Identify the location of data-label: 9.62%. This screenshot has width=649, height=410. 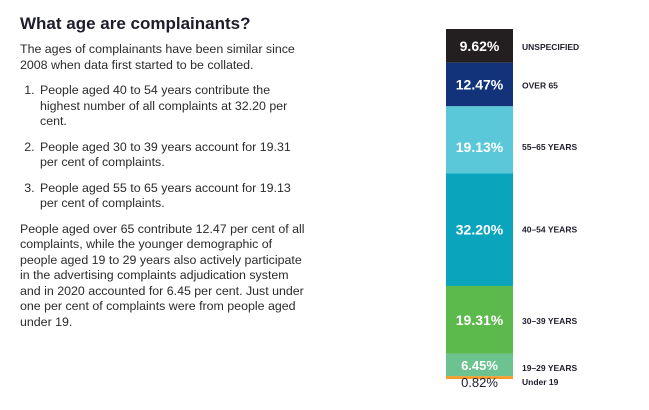
(480, 46).